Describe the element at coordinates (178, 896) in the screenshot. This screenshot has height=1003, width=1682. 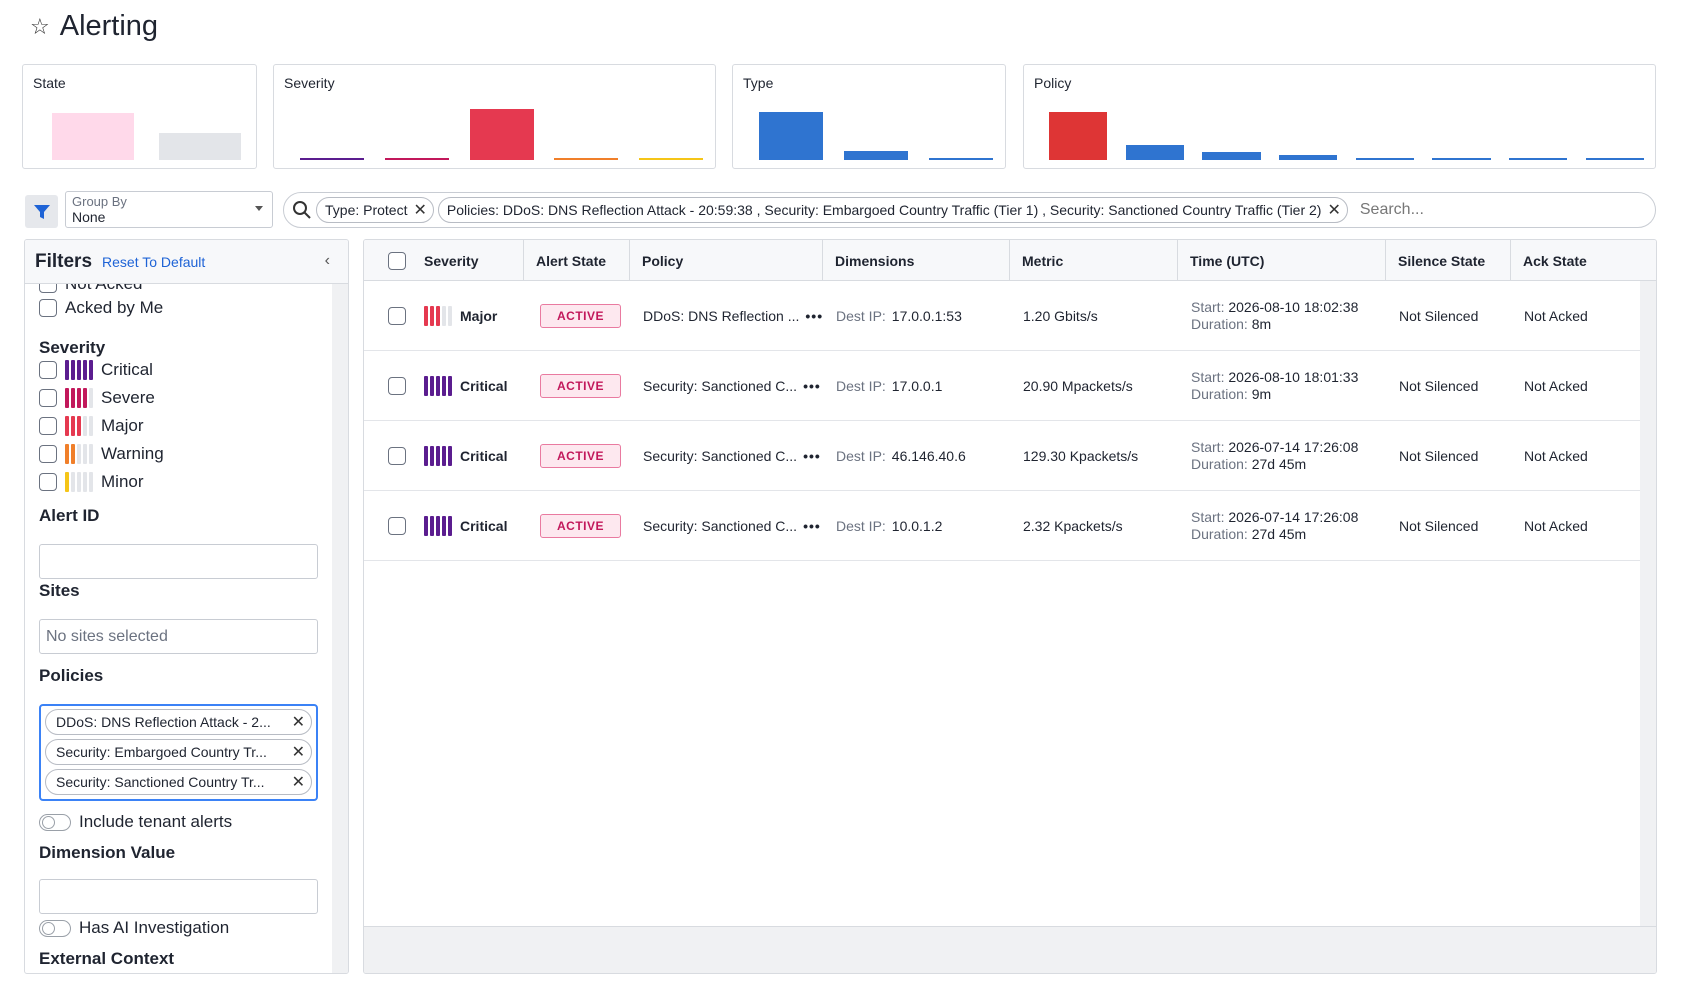
I see `dimension-value-input` at that location.